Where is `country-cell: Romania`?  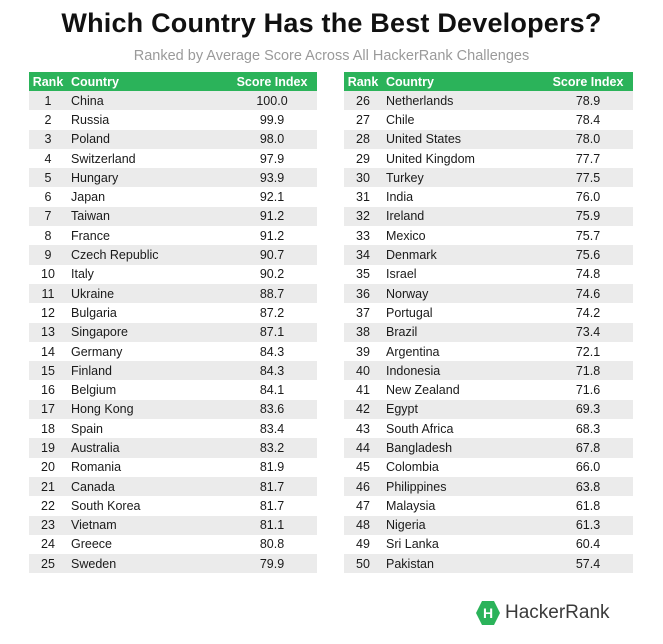
country-cell: Romania is located at coordinates (147, 467).